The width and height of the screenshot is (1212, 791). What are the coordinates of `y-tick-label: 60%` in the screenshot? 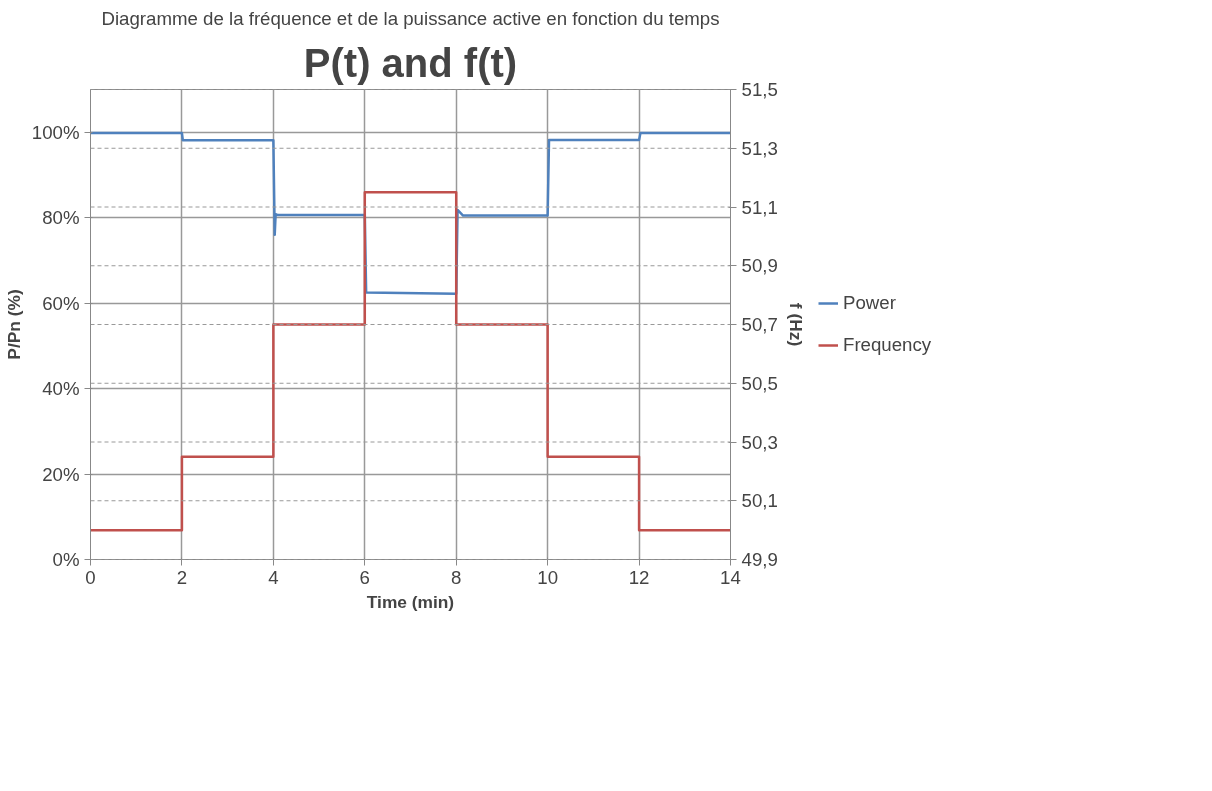 It's located at (61, 303).